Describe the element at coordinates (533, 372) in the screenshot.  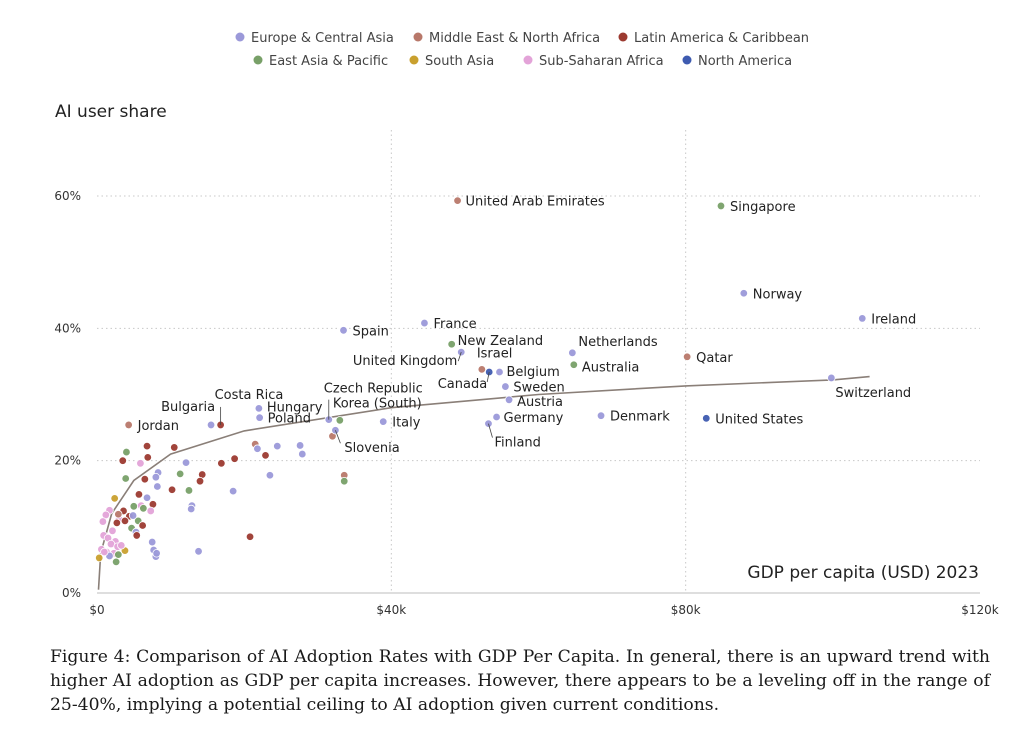
I see `point-label-belgium: Belgium` at that location.